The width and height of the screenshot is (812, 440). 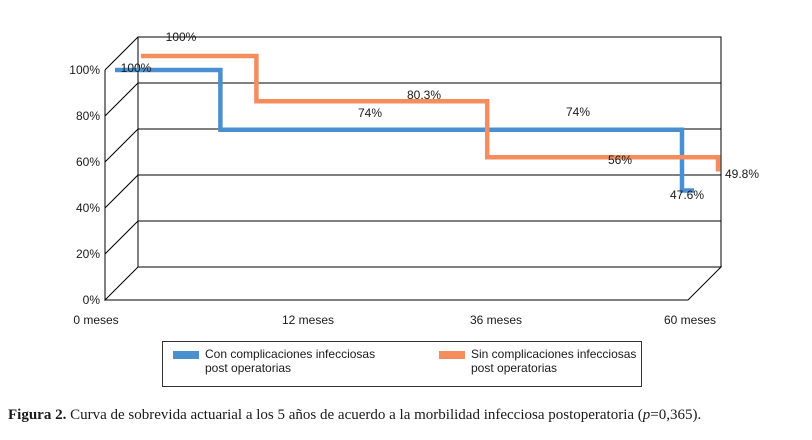 What do you see at coordinates (37, 415) in the screenshot?
I see `caption-label: Figura 2.` at bounding box center [37, 415].